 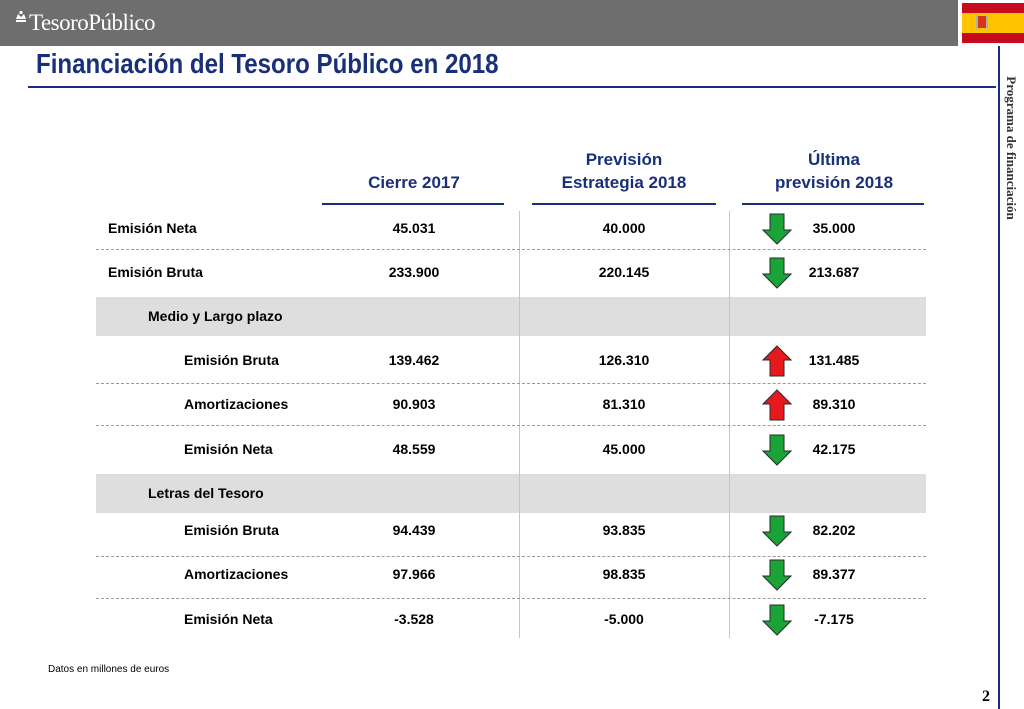 What do you see at coordinates (109, 669) in the screenshot?
I see `footnote: Datos en millones de euros` at bounding box center [109, 669].